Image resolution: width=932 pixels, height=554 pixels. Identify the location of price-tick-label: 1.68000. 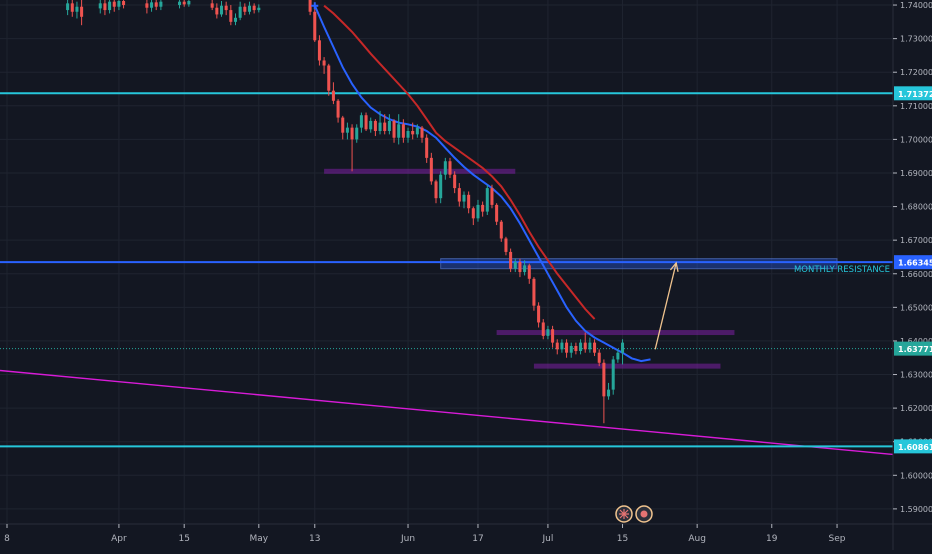
(916, 207).